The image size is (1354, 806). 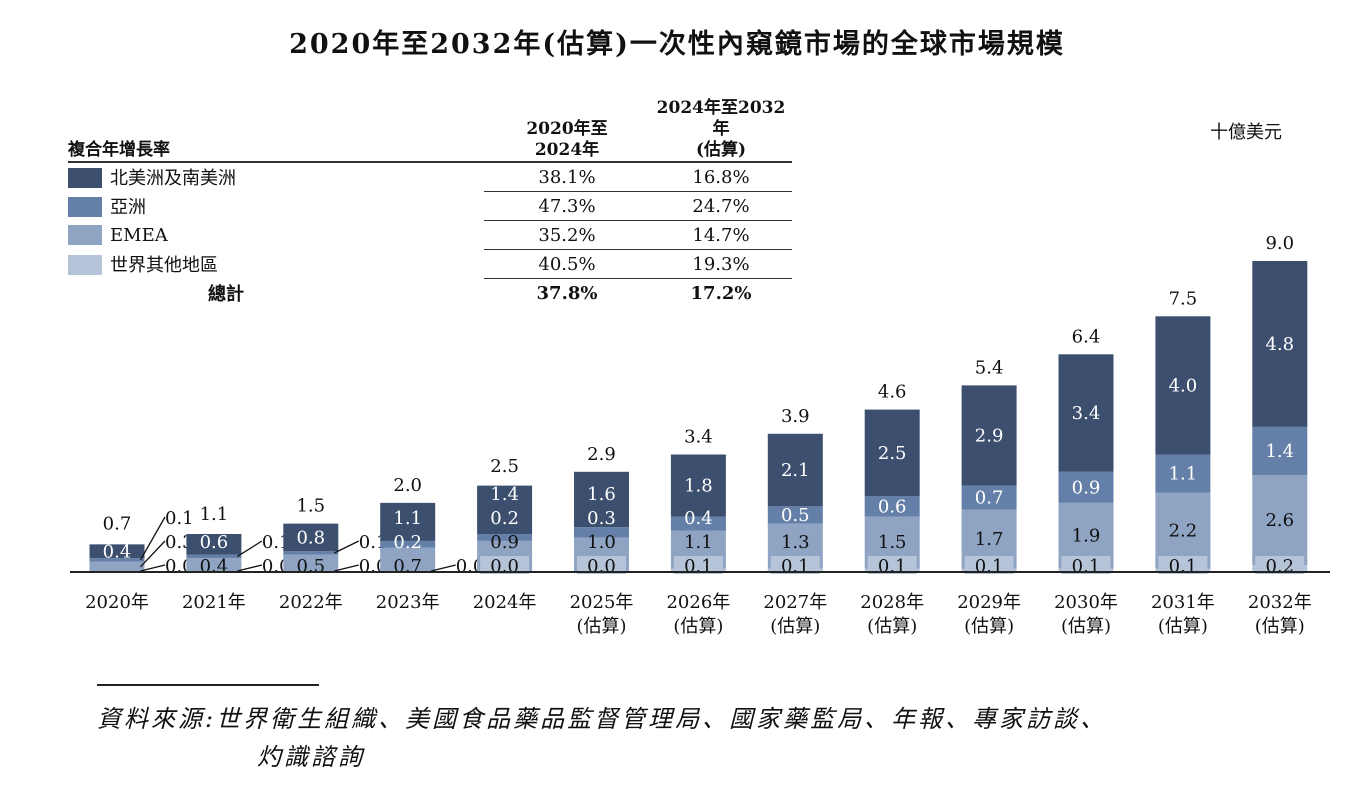 What do you see at coordinates (698, 602) in the screenshot?
I see `x-tick-label: 2026年` at bounding box center [698, 602].